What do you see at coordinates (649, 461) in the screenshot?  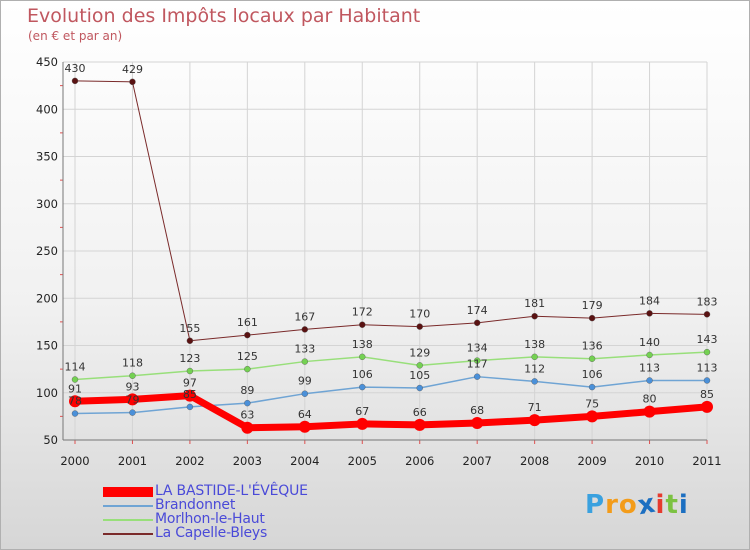 I see `x-tick-label: 2010` at bounding box center [649, 461].